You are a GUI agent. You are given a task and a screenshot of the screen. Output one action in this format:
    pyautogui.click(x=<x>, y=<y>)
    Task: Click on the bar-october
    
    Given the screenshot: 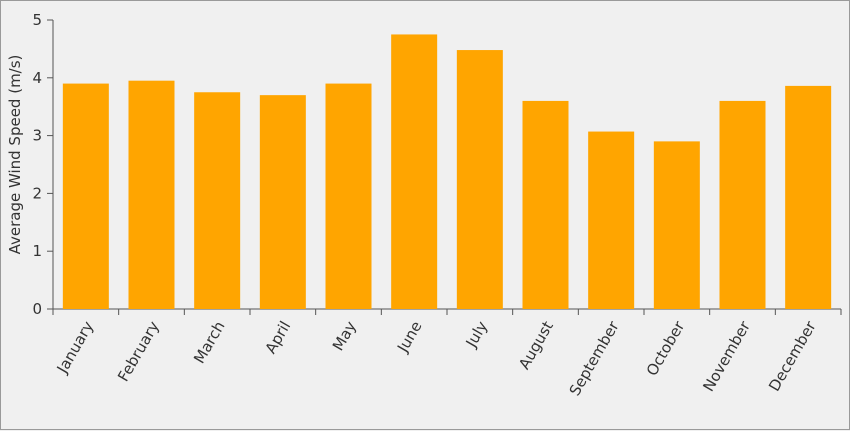 What is the action you would take?
    pyautogui.click(x=676, y=225)
    